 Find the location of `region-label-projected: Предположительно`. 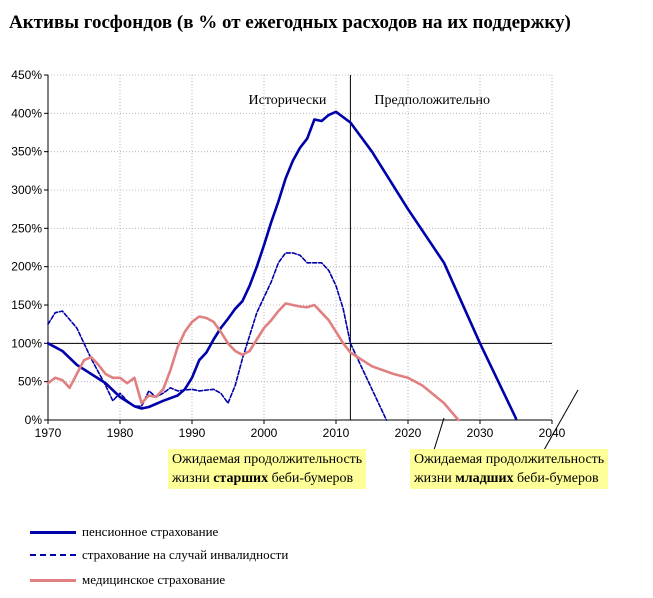

region-label-projected: Предположительно is located at coordinates (432, 100).